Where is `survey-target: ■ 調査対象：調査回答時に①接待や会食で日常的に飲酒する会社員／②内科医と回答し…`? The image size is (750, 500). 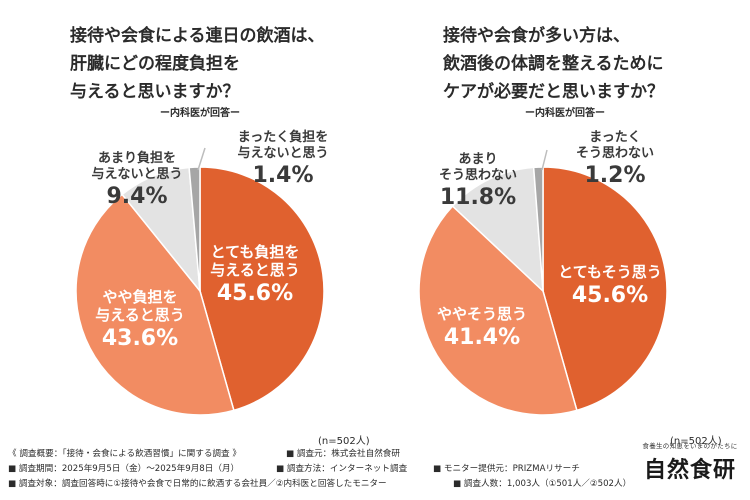 survey-target: ■ 調査対象：調査回答時に①接待や会食で日常的に飲酒する会社員／②内科医と回答し… is located at coordinates (197, 484).